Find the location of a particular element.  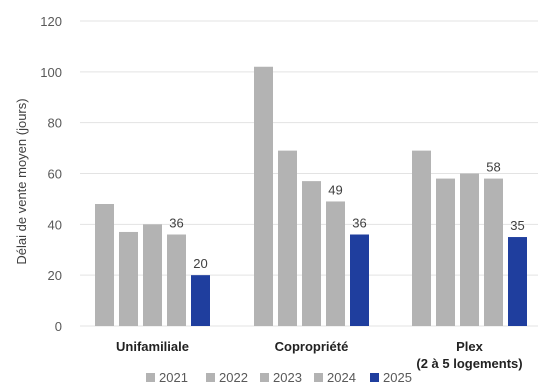

y-tick-label: 80 is located at coordinates (55, 123).